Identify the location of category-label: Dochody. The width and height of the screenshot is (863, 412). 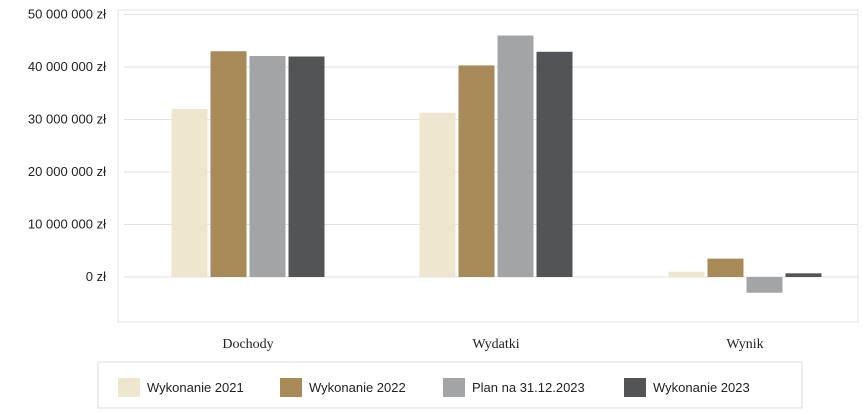
(247, 344).